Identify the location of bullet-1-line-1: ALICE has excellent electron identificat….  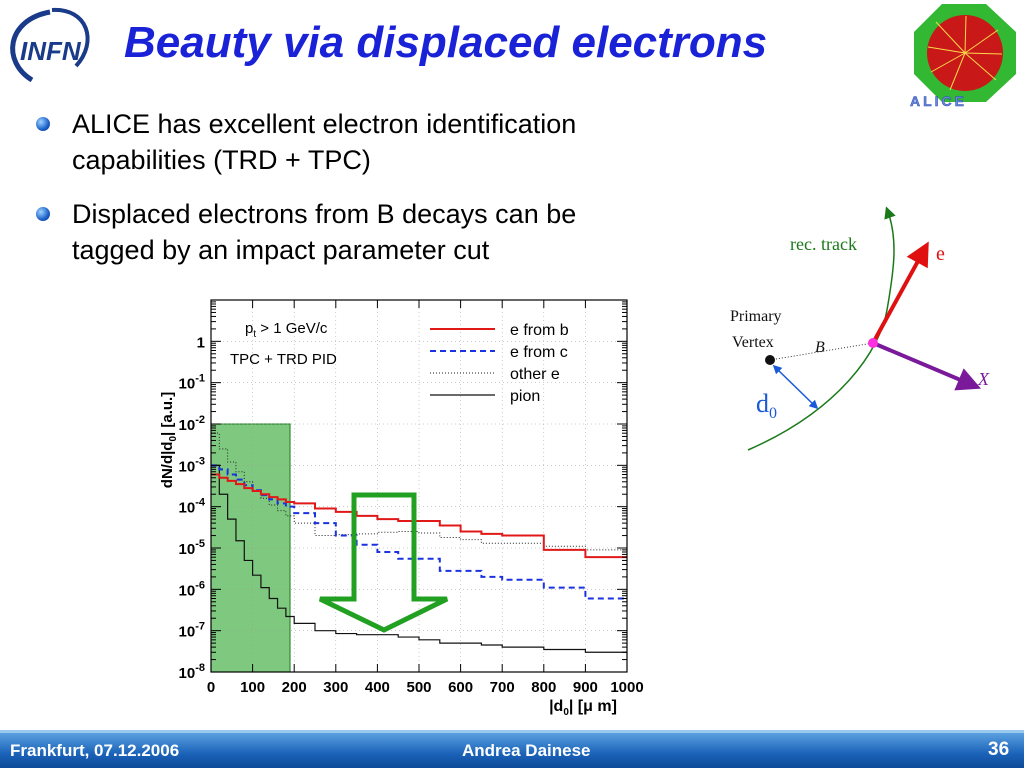
(324, 124).